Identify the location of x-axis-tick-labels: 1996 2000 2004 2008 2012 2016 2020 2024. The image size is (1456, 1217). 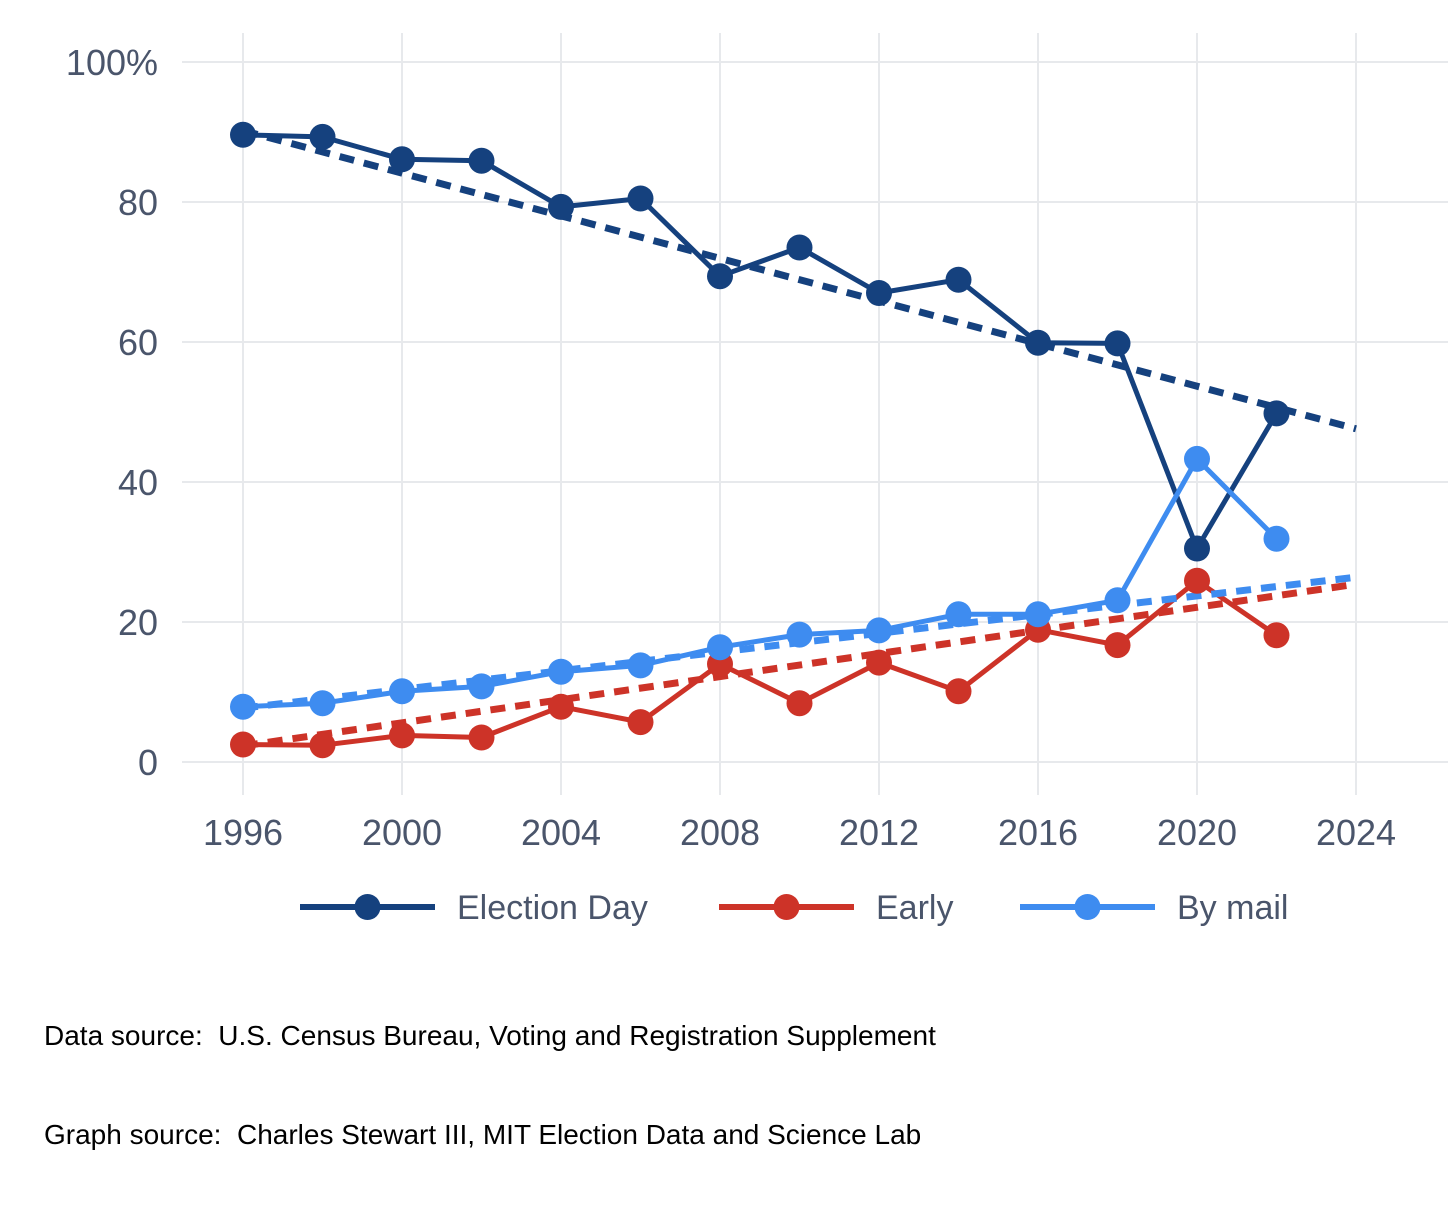
(799, 832).